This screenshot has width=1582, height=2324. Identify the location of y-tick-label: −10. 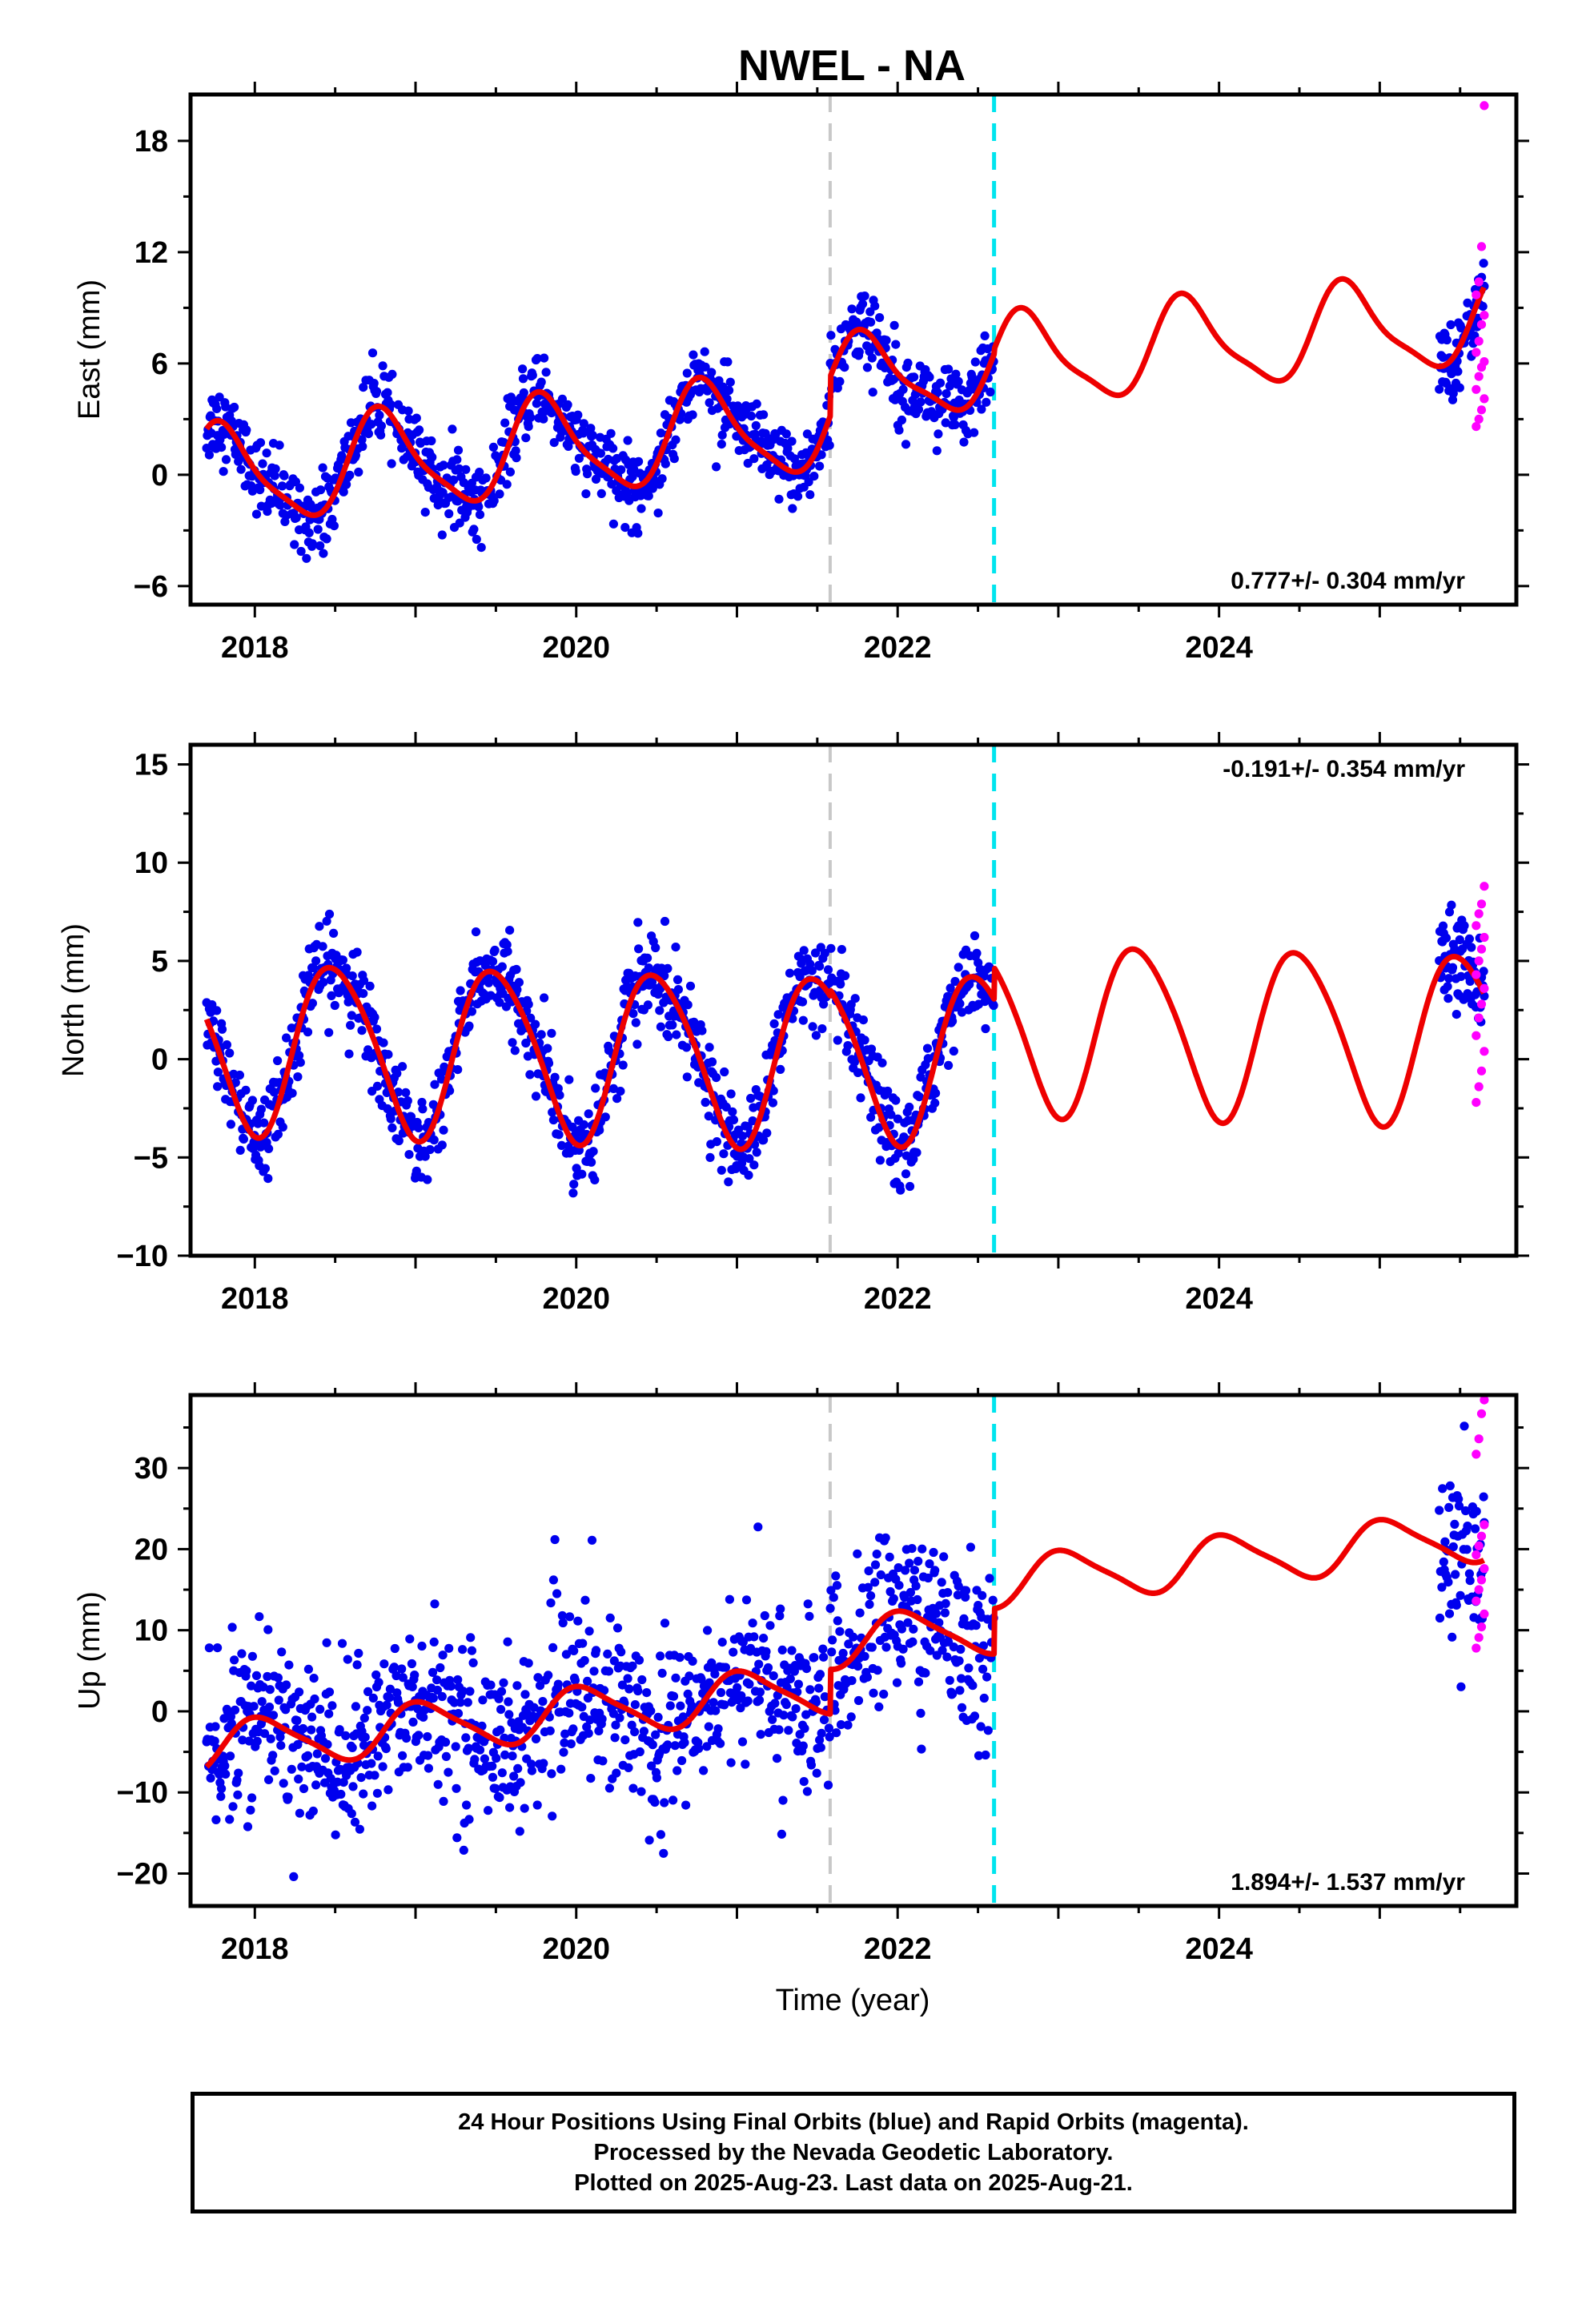
(142, 1256).